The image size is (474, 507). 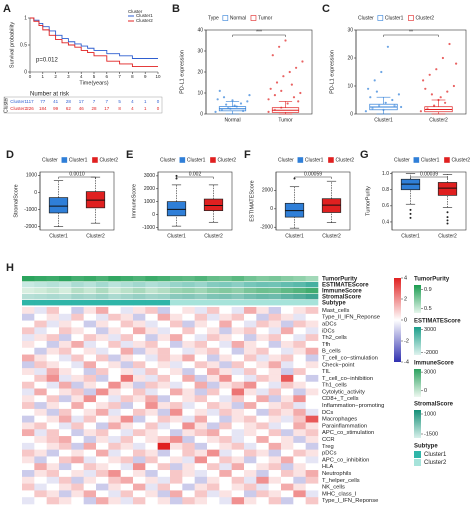 What do you see at coordinates (366, 18) in the screenshot?
I see `legend-title: Cluster` at bounding box center [366, 18].